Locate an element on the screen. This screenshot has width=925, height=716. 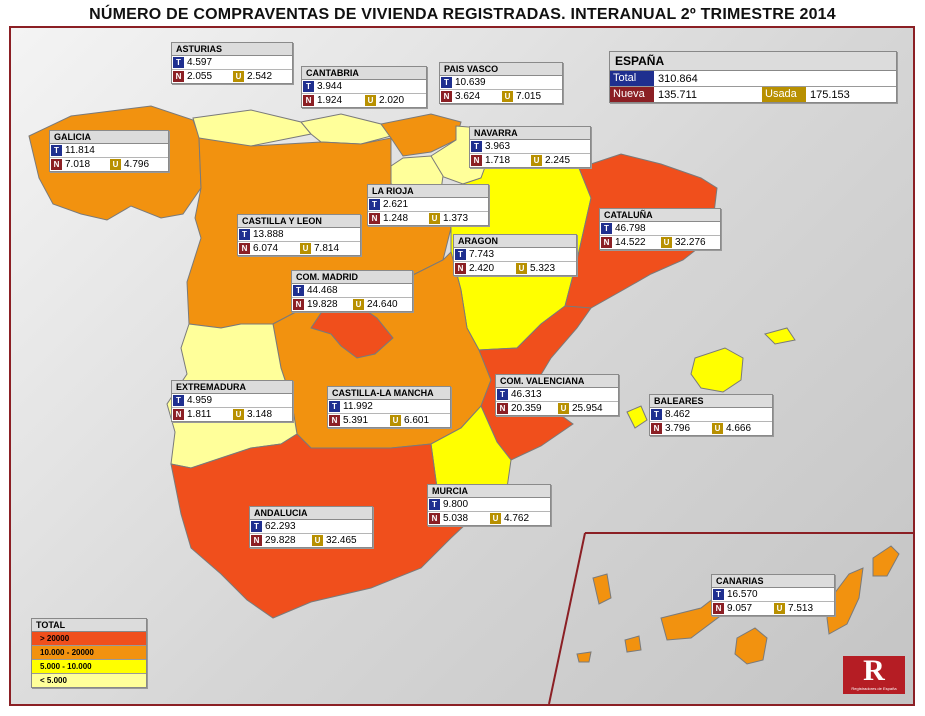
region-total: 3.963 is located at coordinates (498, 146).